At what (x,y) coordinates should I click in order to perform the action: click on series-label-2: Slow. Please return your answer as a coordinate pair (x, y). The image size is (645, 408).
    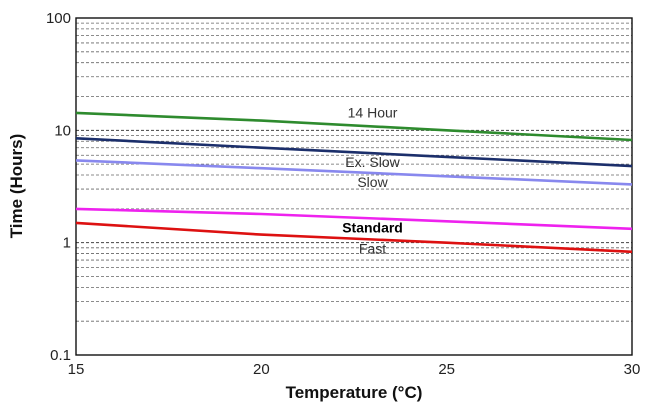
    Looking at the image, I should click on (372, 182).